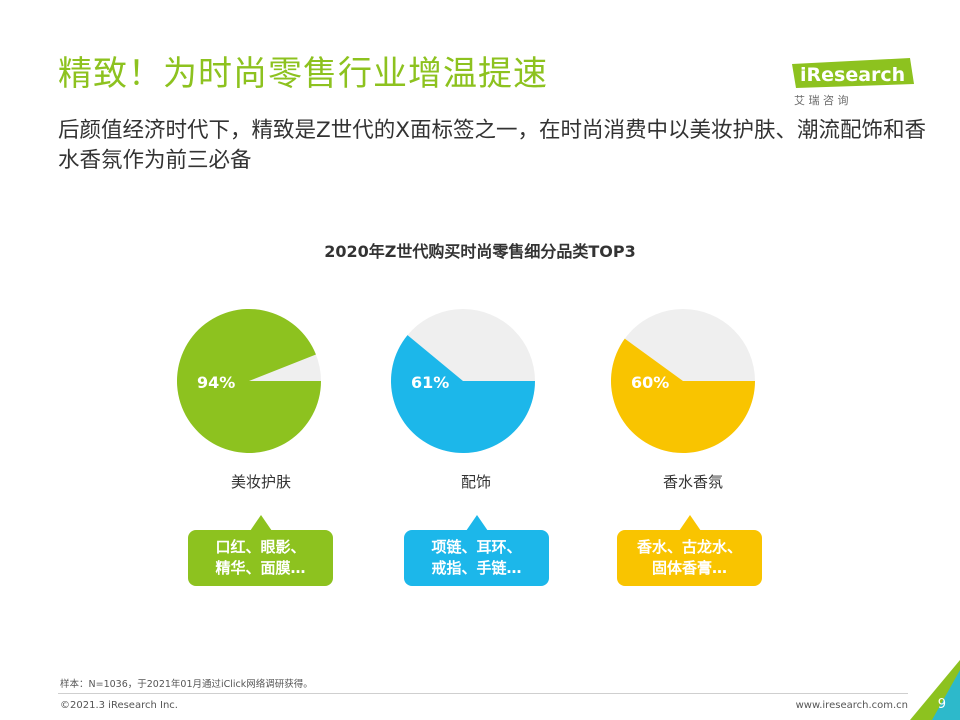  Describe the element at coordinates (689, 547) in the screenshot. I see `bubble-line: 香水、古龙水、` at that location.